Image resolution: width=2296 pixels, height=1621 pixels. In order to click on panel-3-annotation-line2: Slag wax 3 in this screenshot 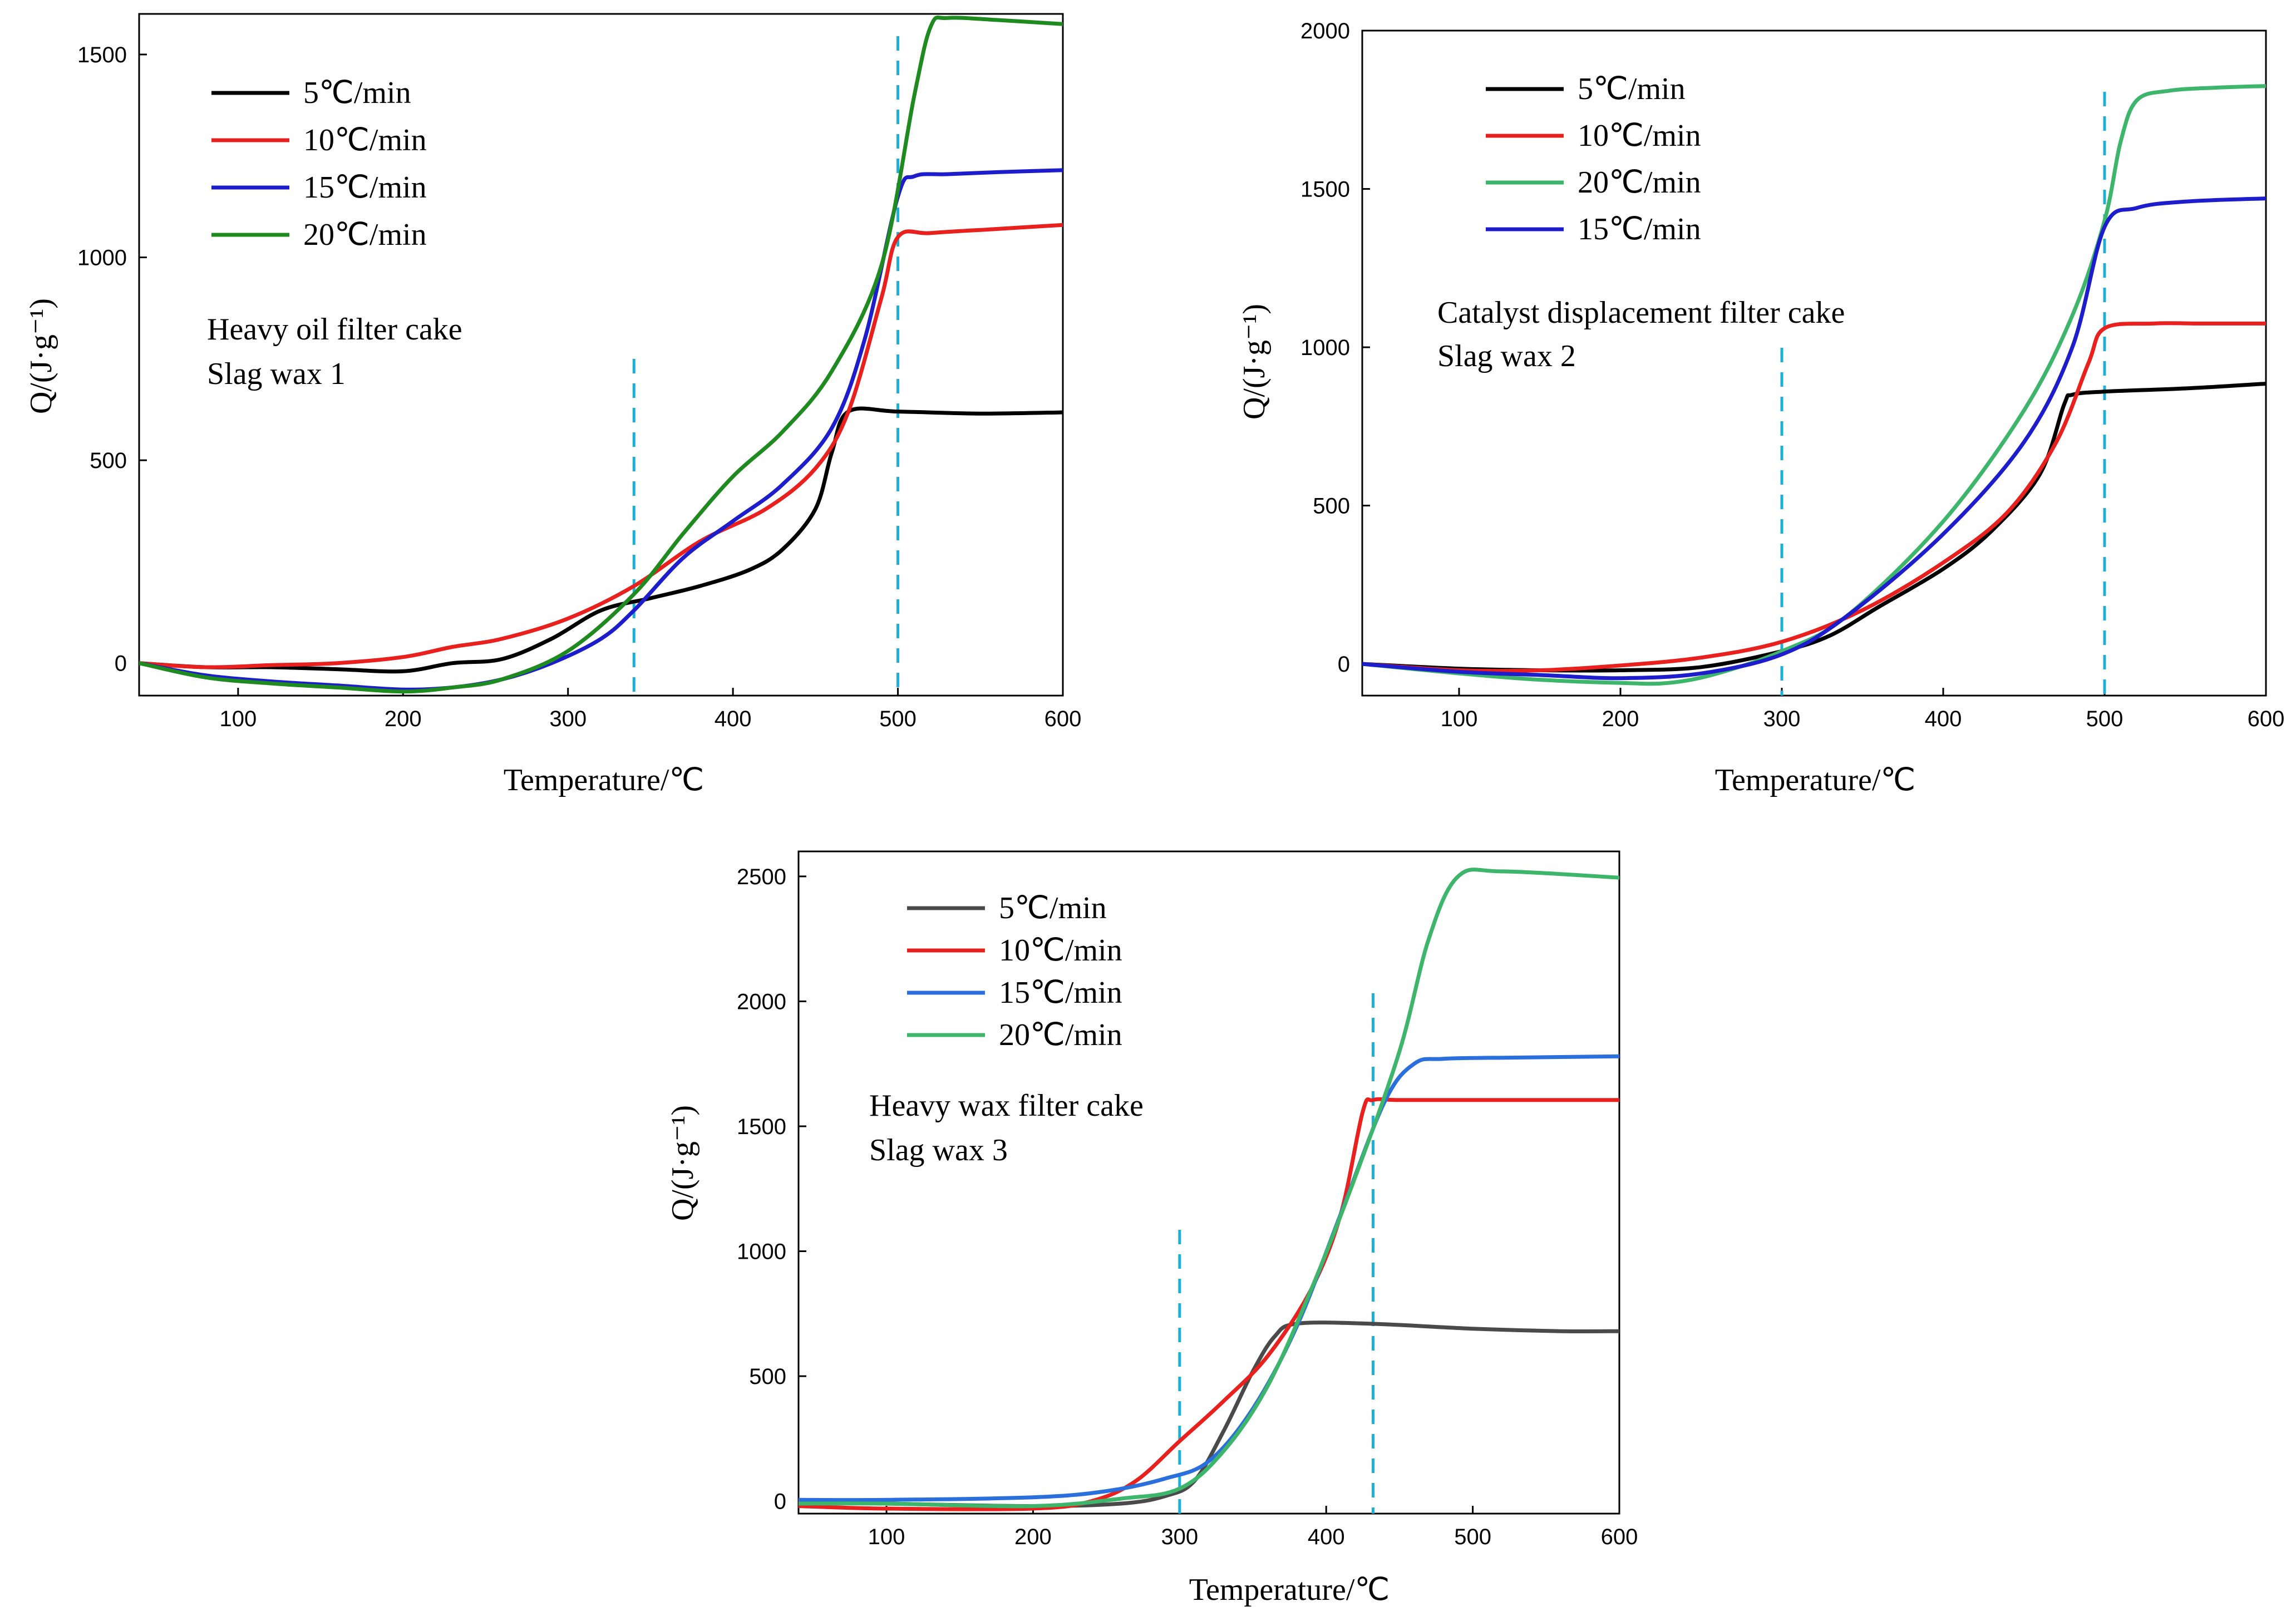, I will do `click(938, 1150)`.